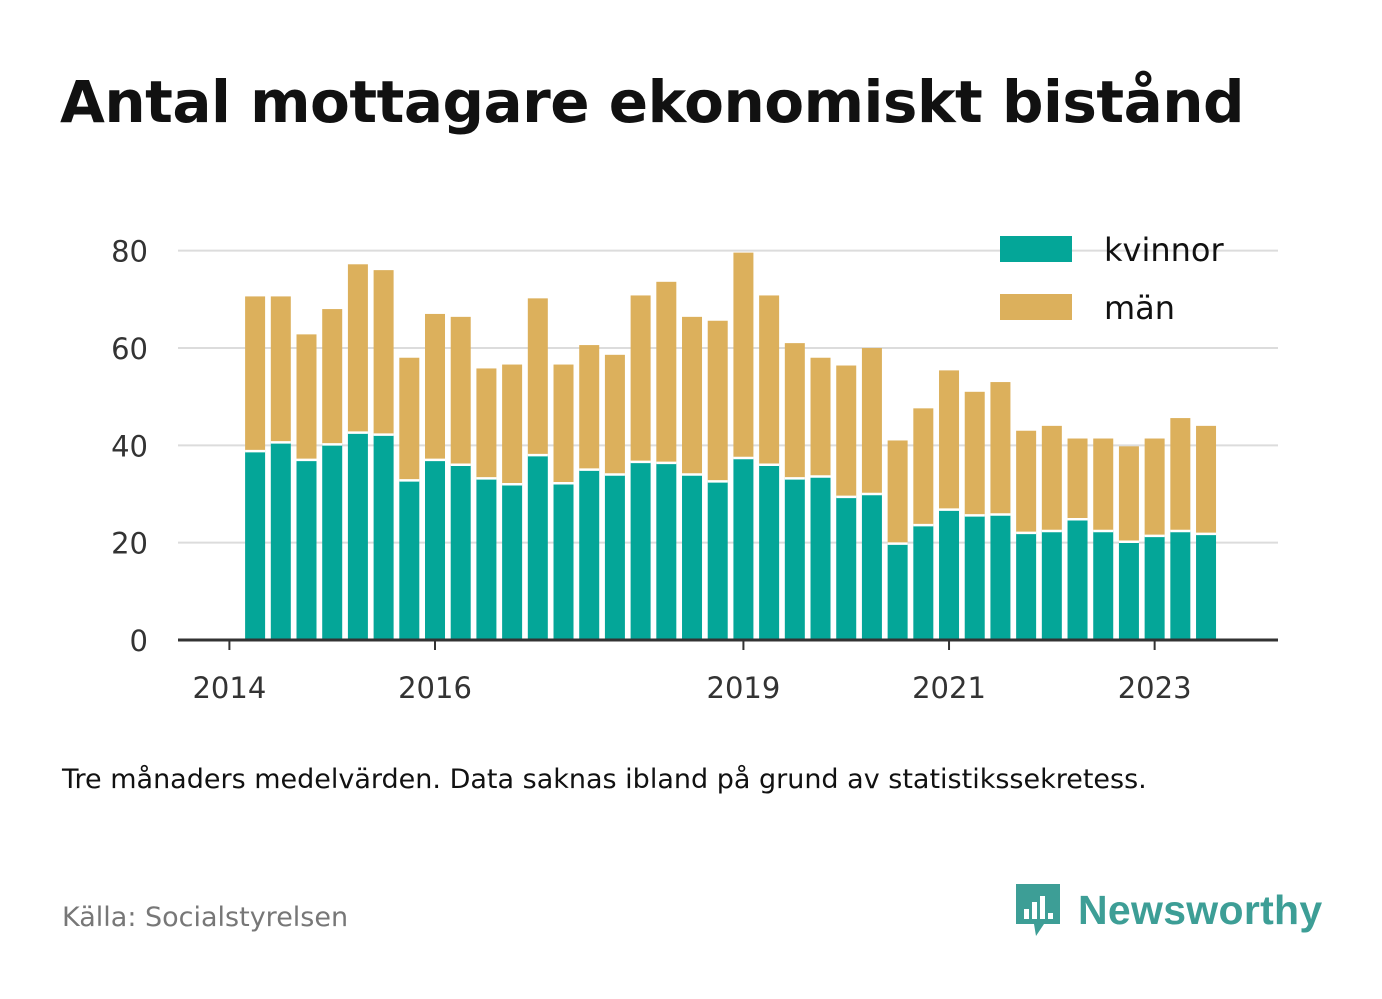  Describe the element at coordinates (1038, 910) in the screenshot. I see `newsworthy-logo-icon` at that location.